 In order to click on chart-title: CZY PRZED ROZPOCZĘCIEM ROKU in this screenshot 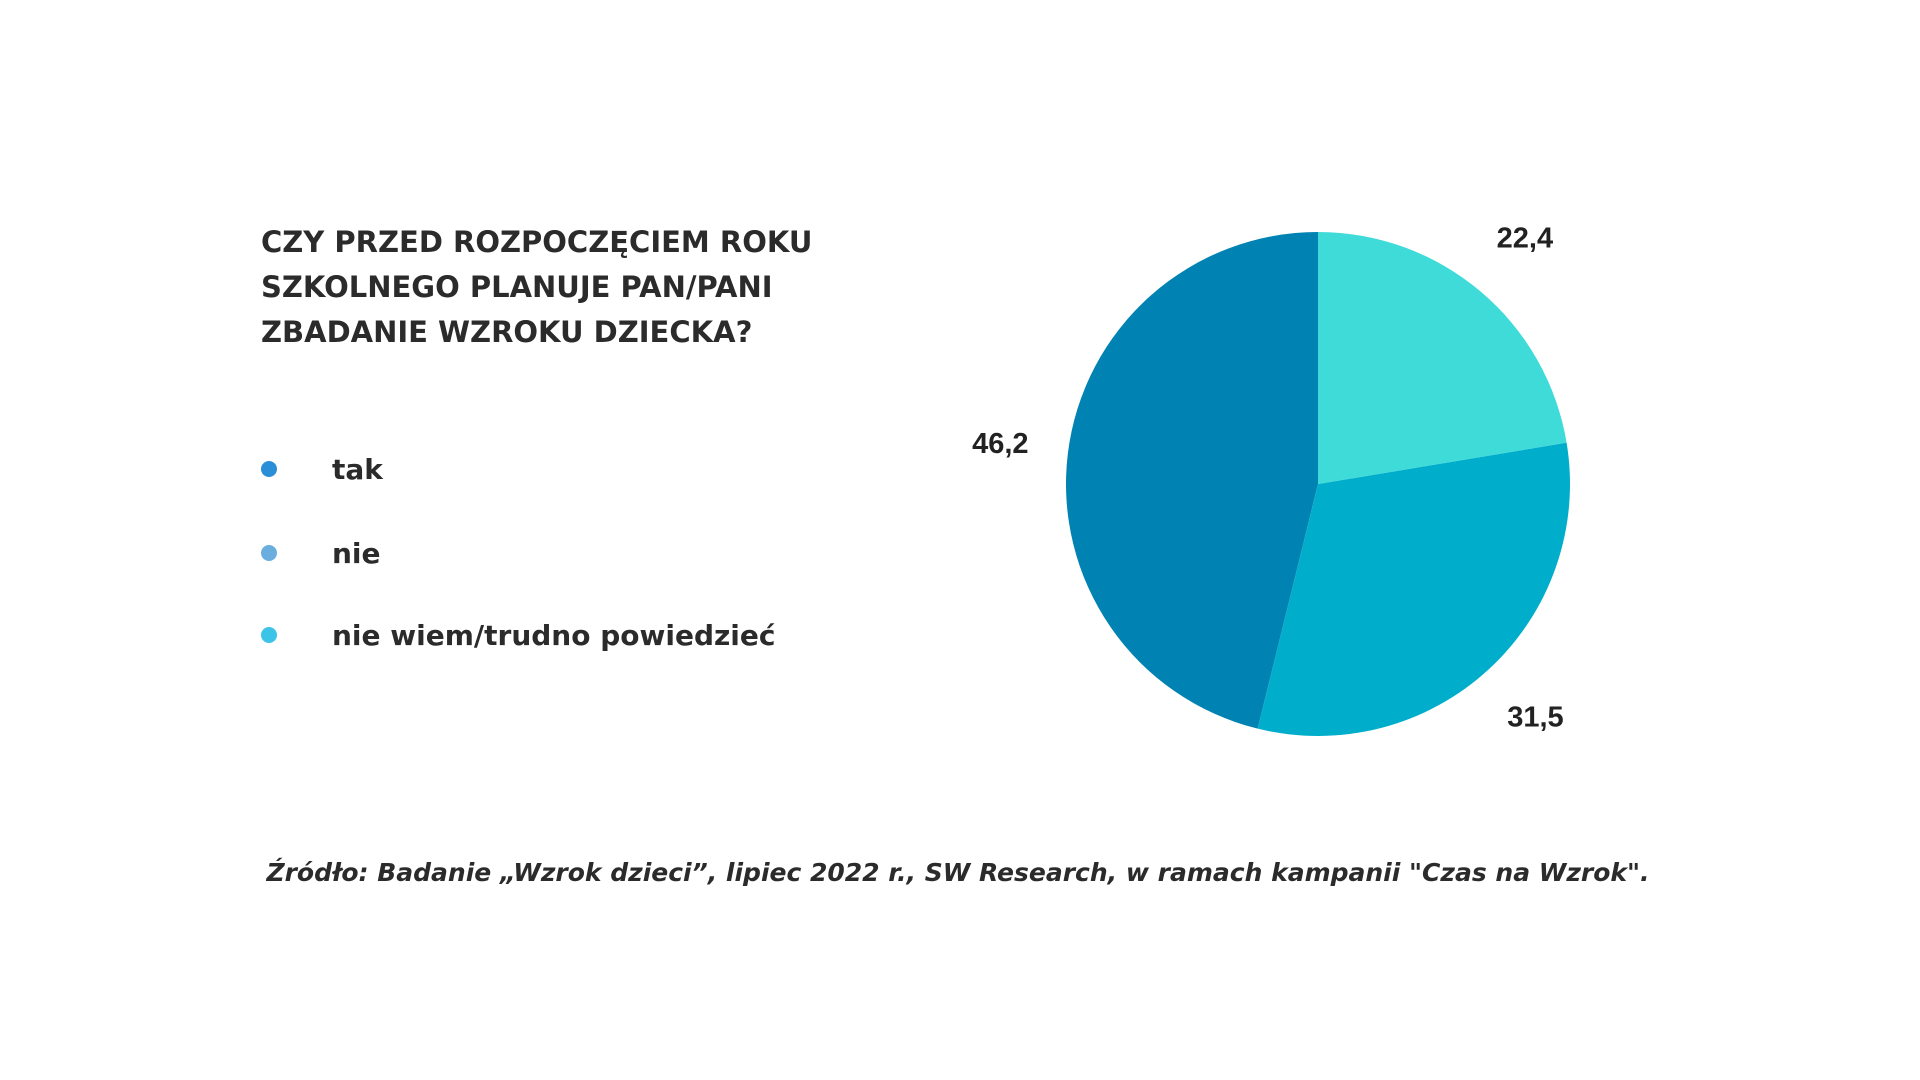, I will do `click(536, 242)`.